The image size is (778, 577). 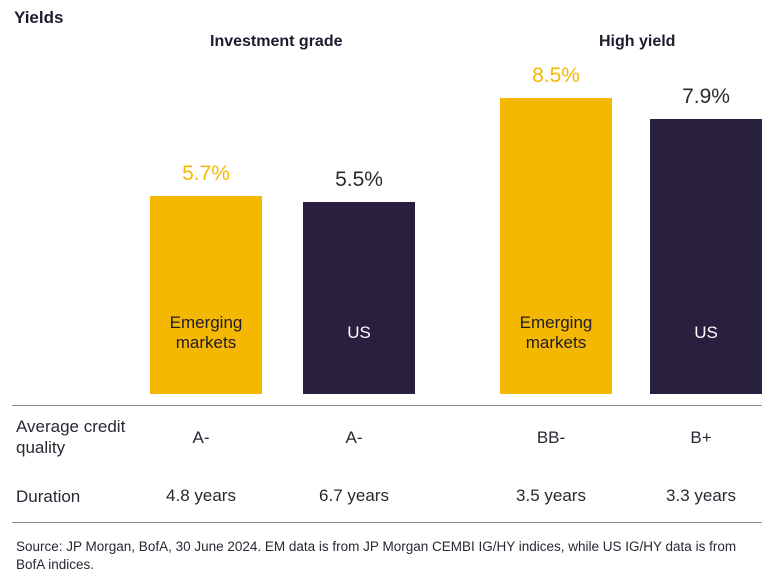 I want to click on value-label-3: 7.9%, so click(x=706, y=96).